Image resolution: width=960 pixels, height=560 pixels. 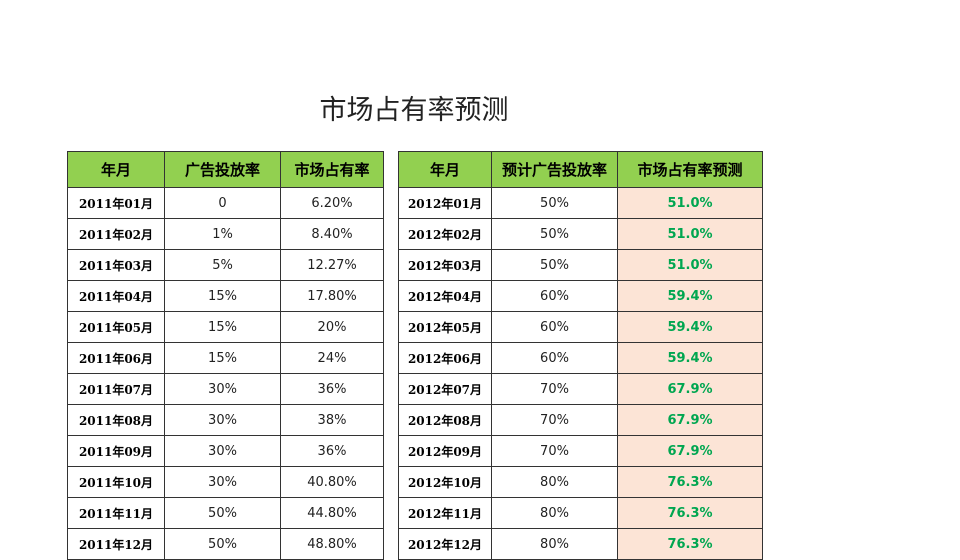 I want to click on table-cell: 2011年06月, so click(x=116, y=358).